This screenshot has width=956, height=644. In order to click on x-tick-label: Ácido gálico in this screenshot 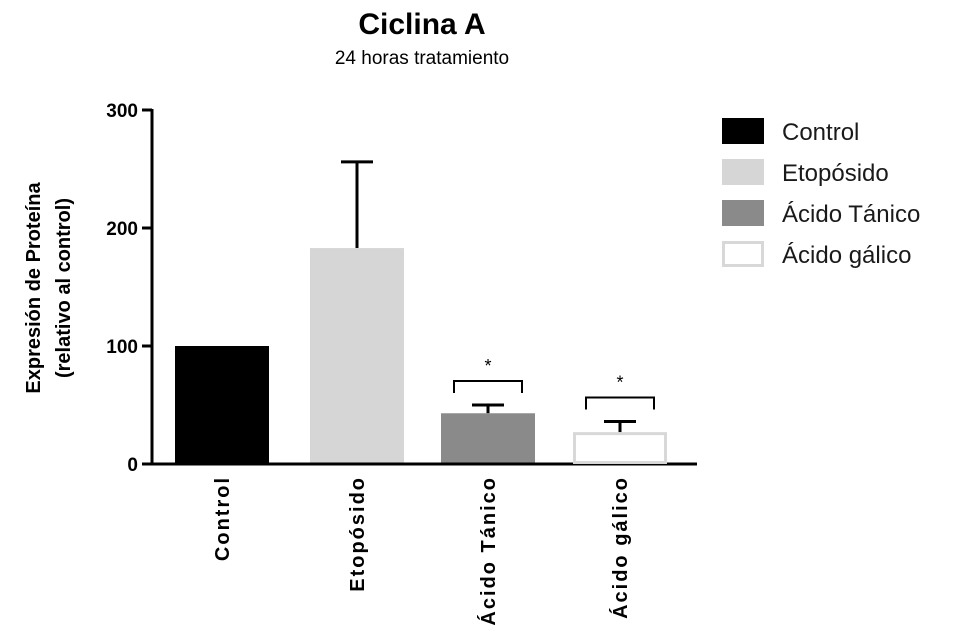, I will do `click(620, 547)`.